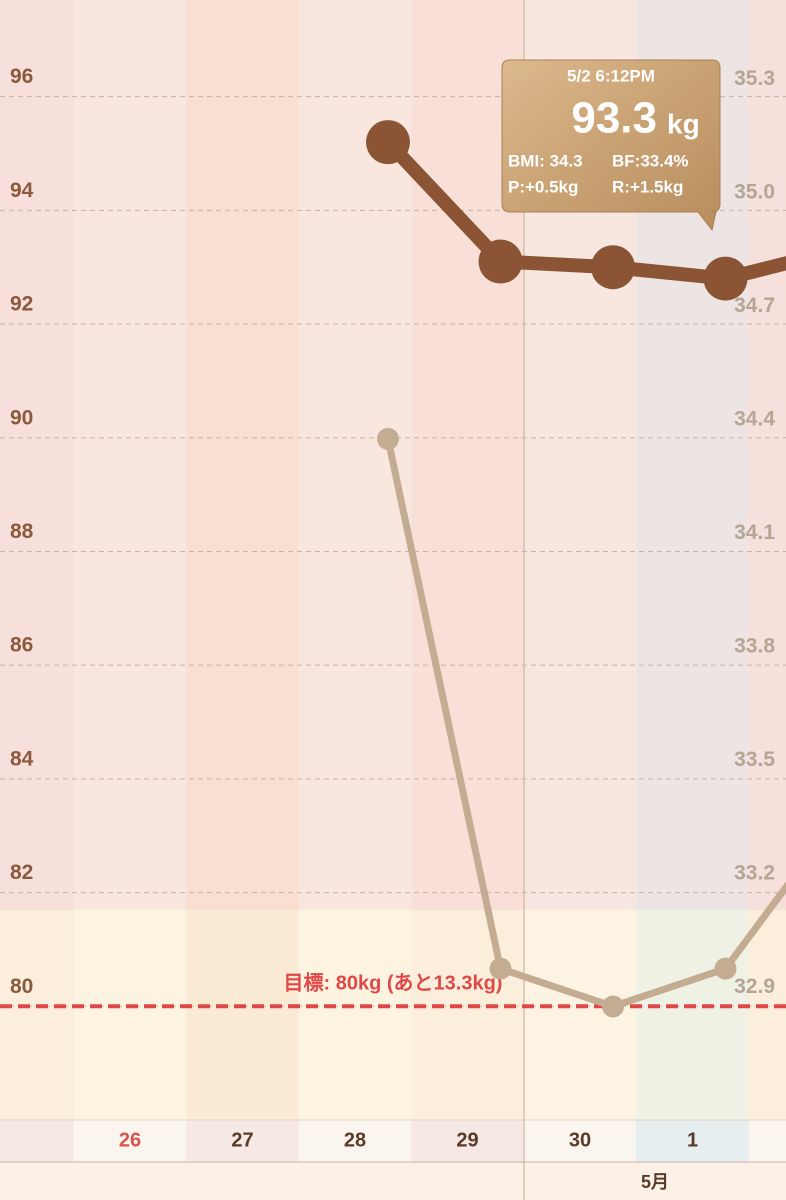 The width and height of the screenshot is (786, 1200). I want to click on x-tick-label: 27, so click(242, 1140).